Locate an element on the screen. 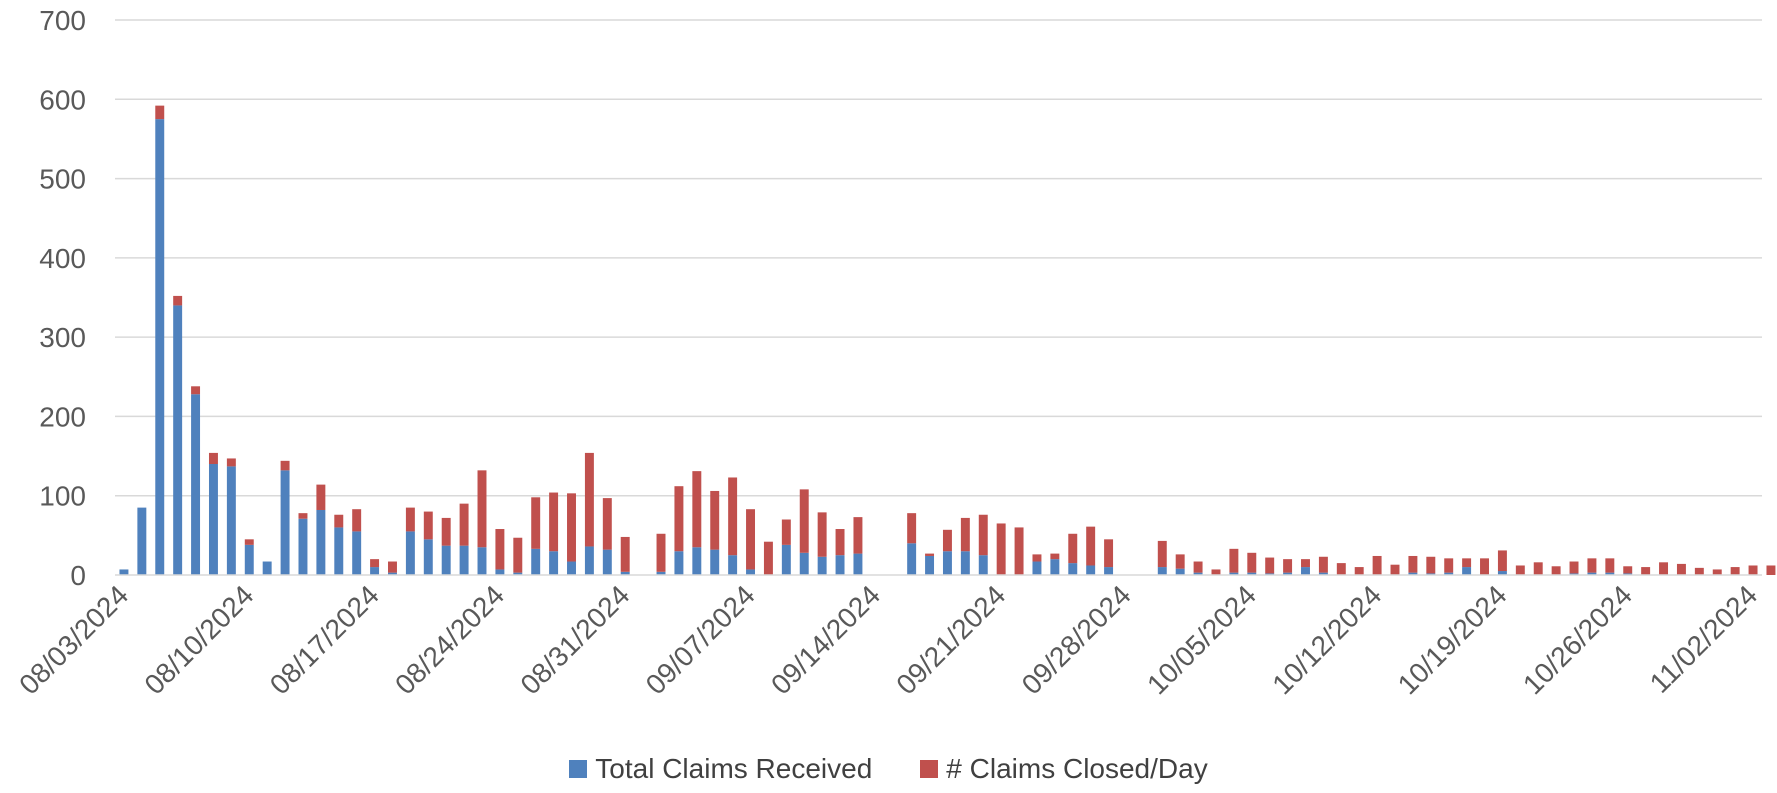 Image resolution: width=1777 pixels, height=793 pixels. bar-received: 10/26/2024: 2 is located at coordinates (1628, 574).